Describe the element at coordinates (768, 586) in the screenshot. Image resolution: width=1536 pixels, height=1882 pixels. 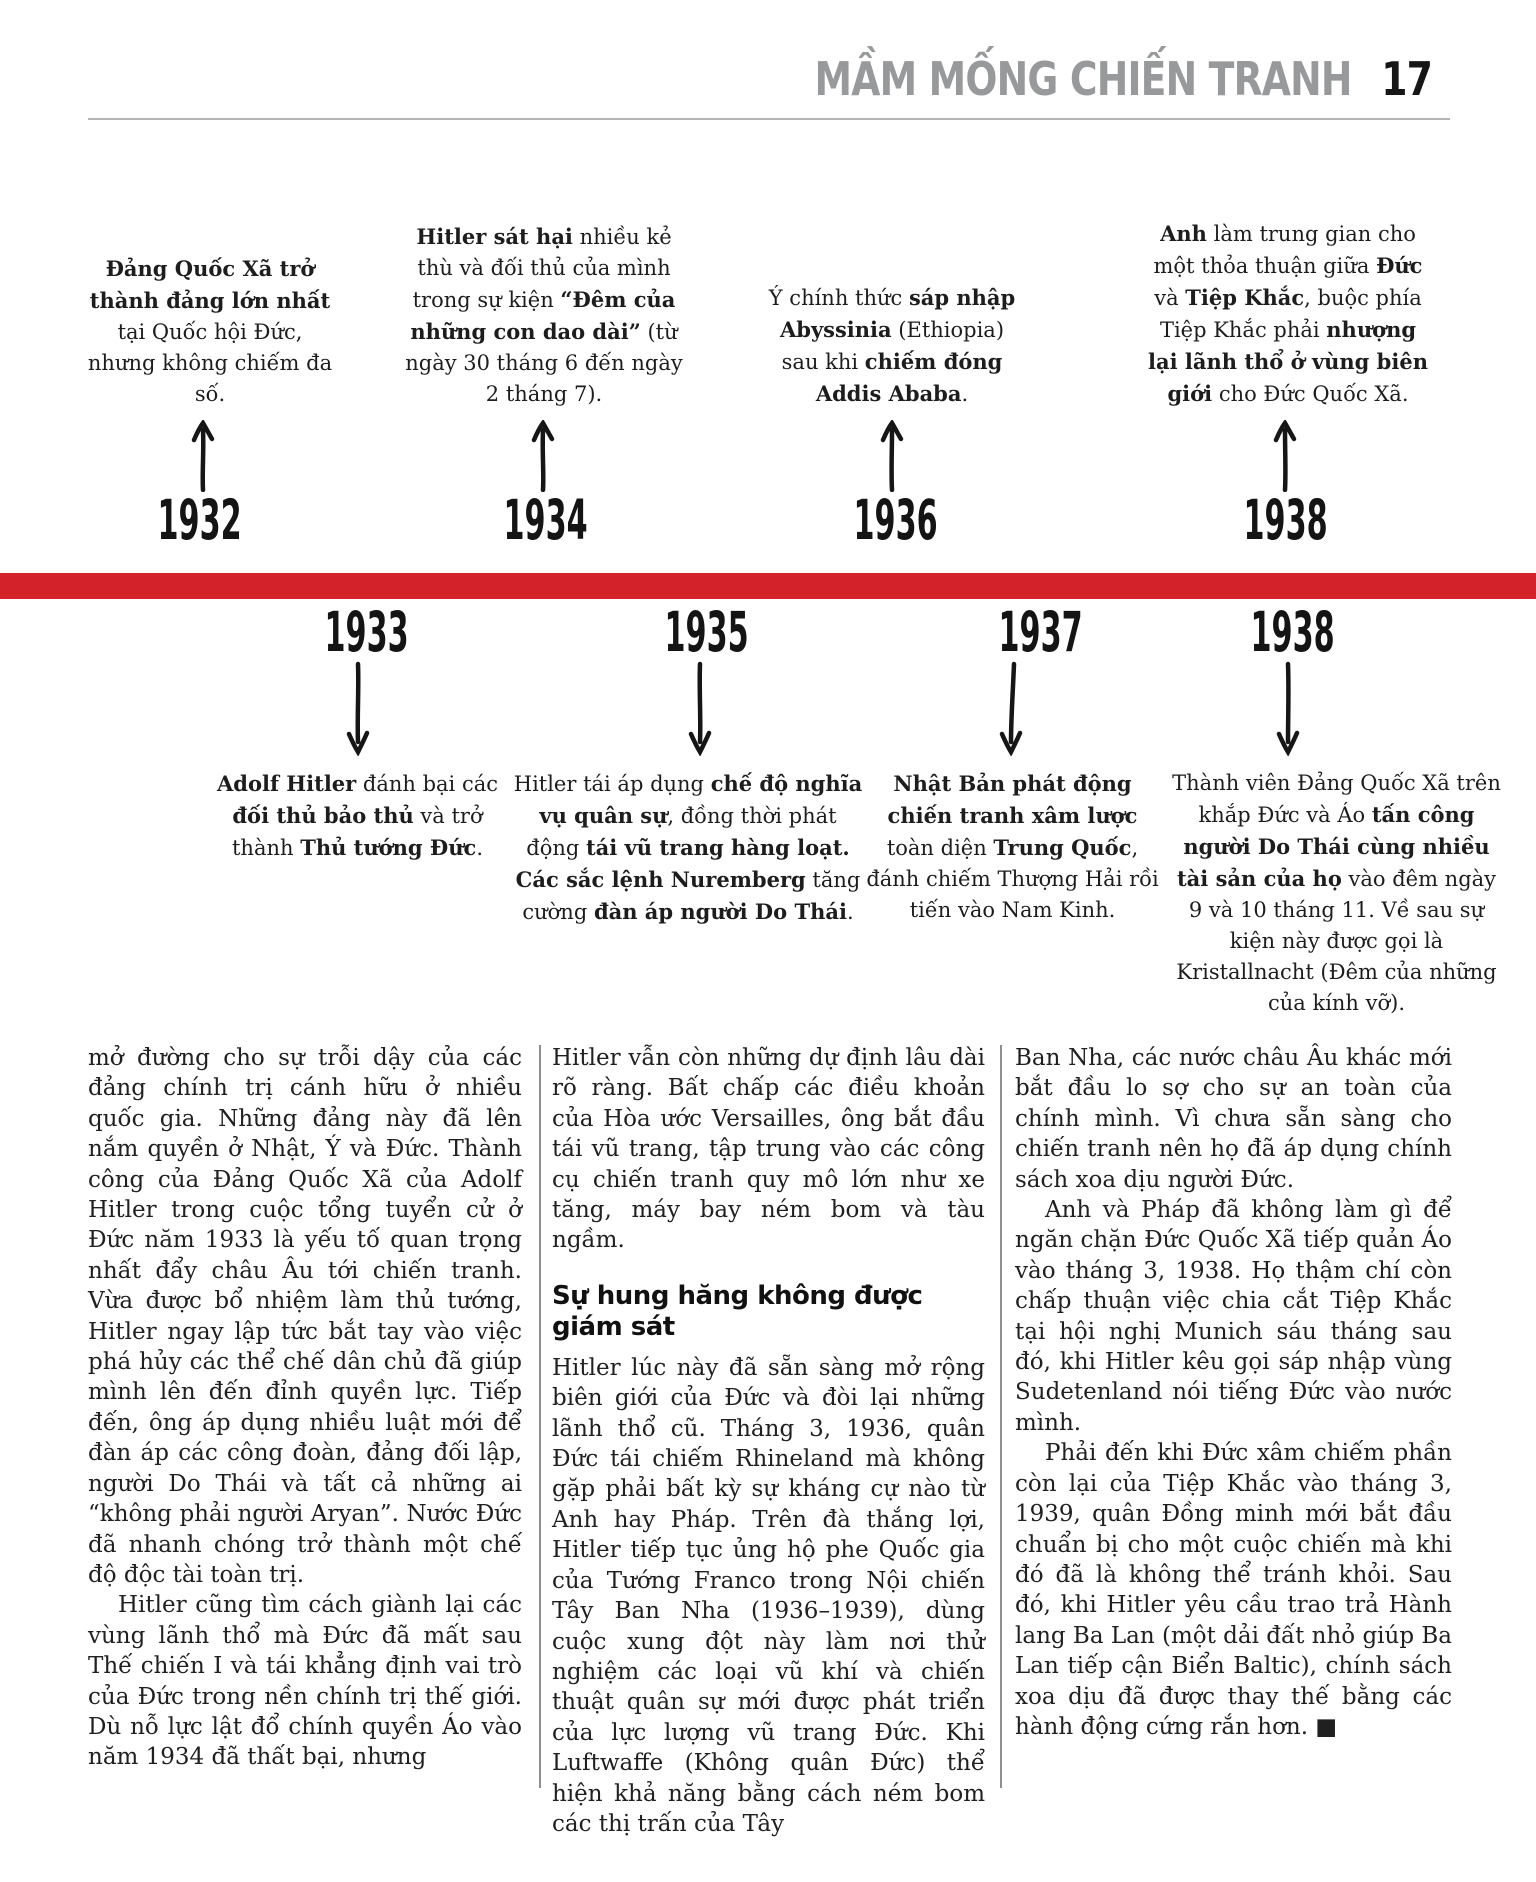
I see `timeline-bar` at that location.